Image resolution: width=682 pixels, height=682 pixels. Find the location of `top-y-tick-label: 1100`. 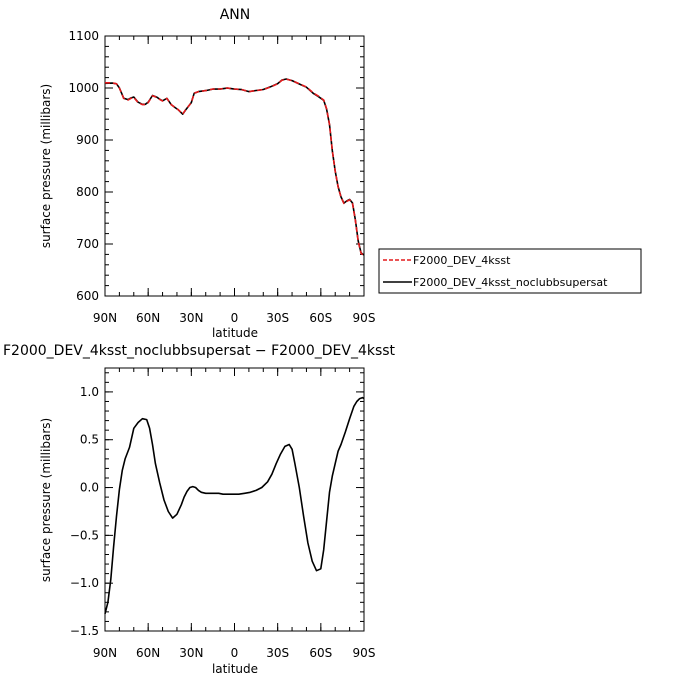

top-y-tick-label: 1100 is located at coordinates (83, 36).